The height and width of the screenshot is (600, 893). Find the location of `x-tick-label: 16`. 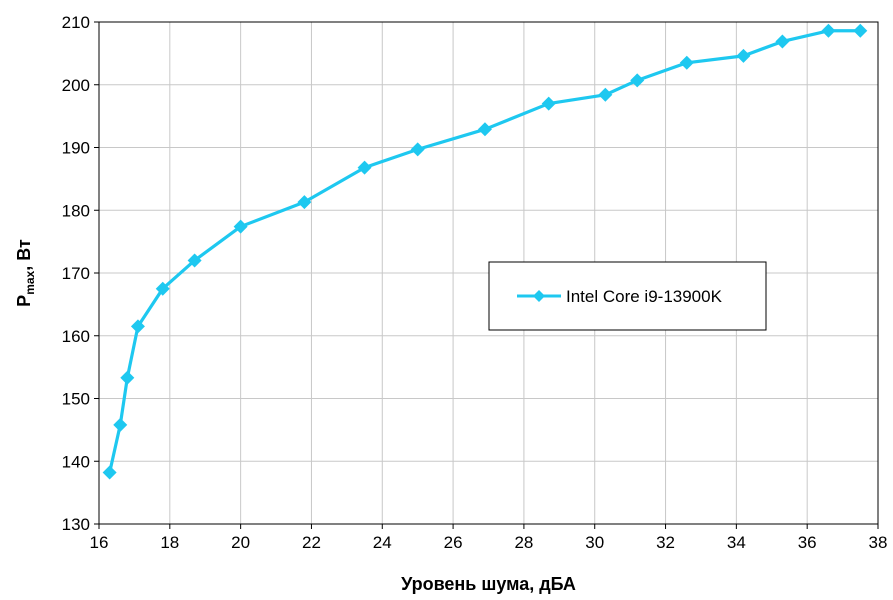

x-tick-label: 16 is located at coordinates (99, 542).